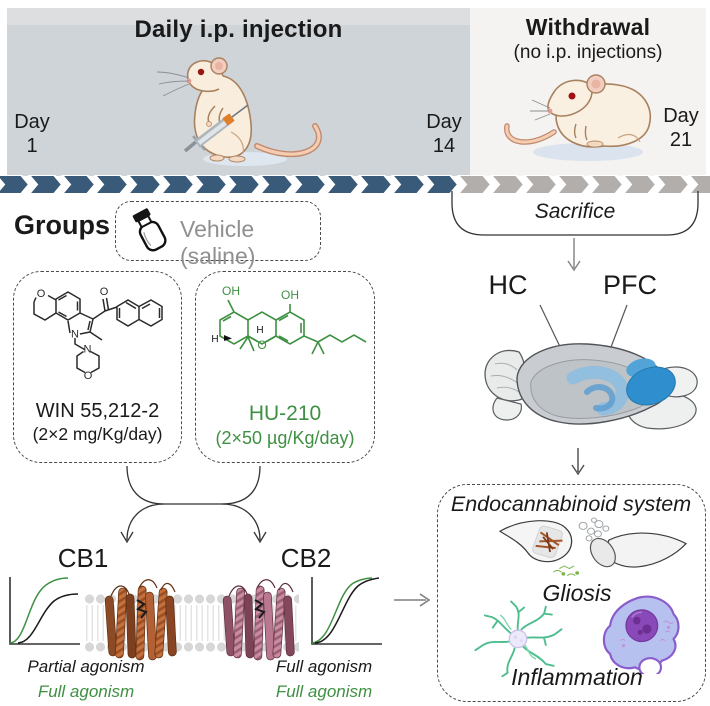 Image resolution: width=710 pixels, height=706 pixels. I want to click on cb1-receptor-structure, so click(140, 620).